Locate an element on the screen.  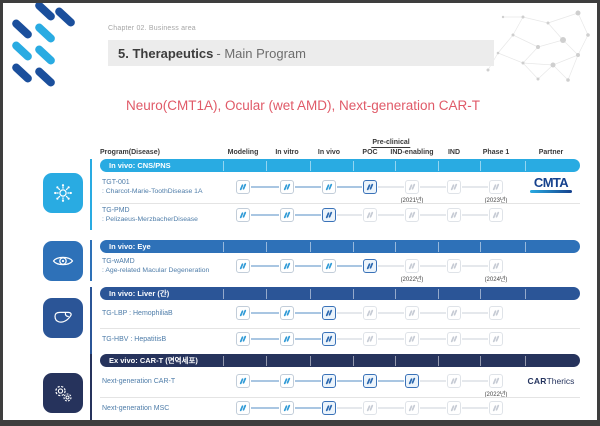
column-header-program: Program(Disease) is located at coordinates (130, 152).